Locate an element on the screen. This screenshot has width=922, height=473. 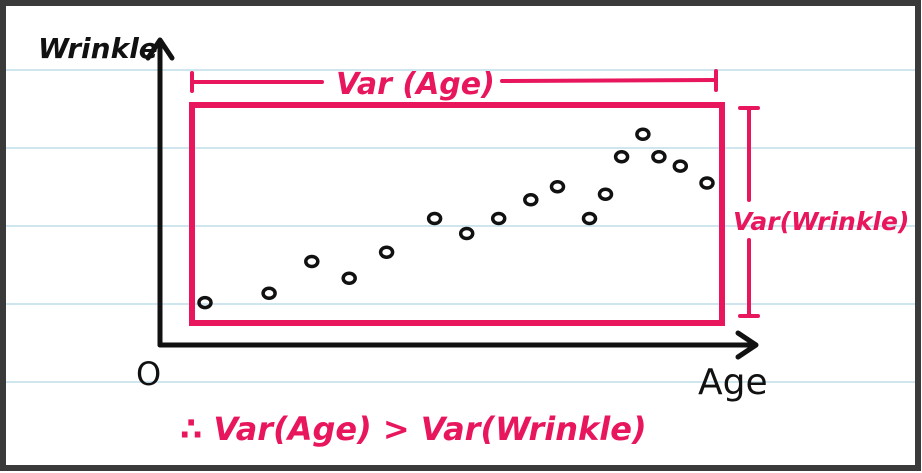
var-age-label: Var (Age) is located at coordinates (415, 84).